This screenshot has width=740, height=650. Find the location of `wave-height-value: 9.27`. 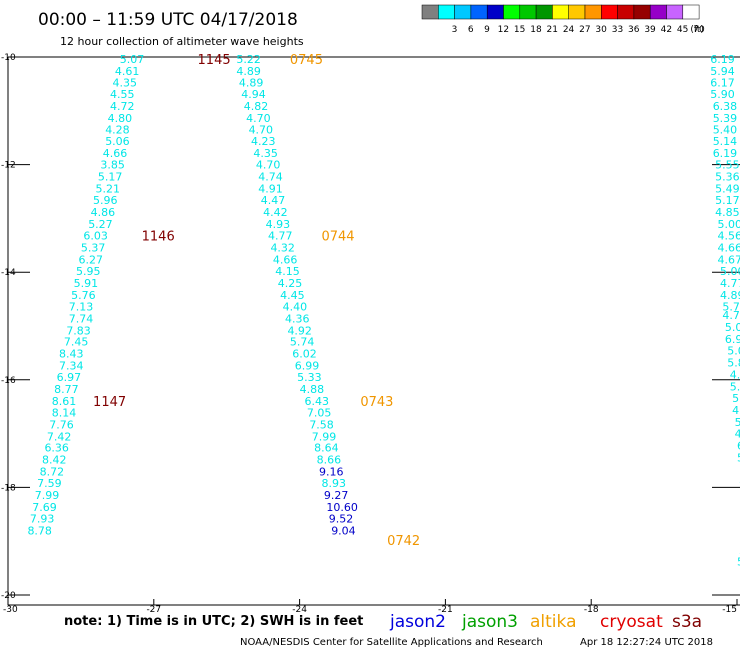

wave-height-value: 9.27 is located at coordinates (336, 495).